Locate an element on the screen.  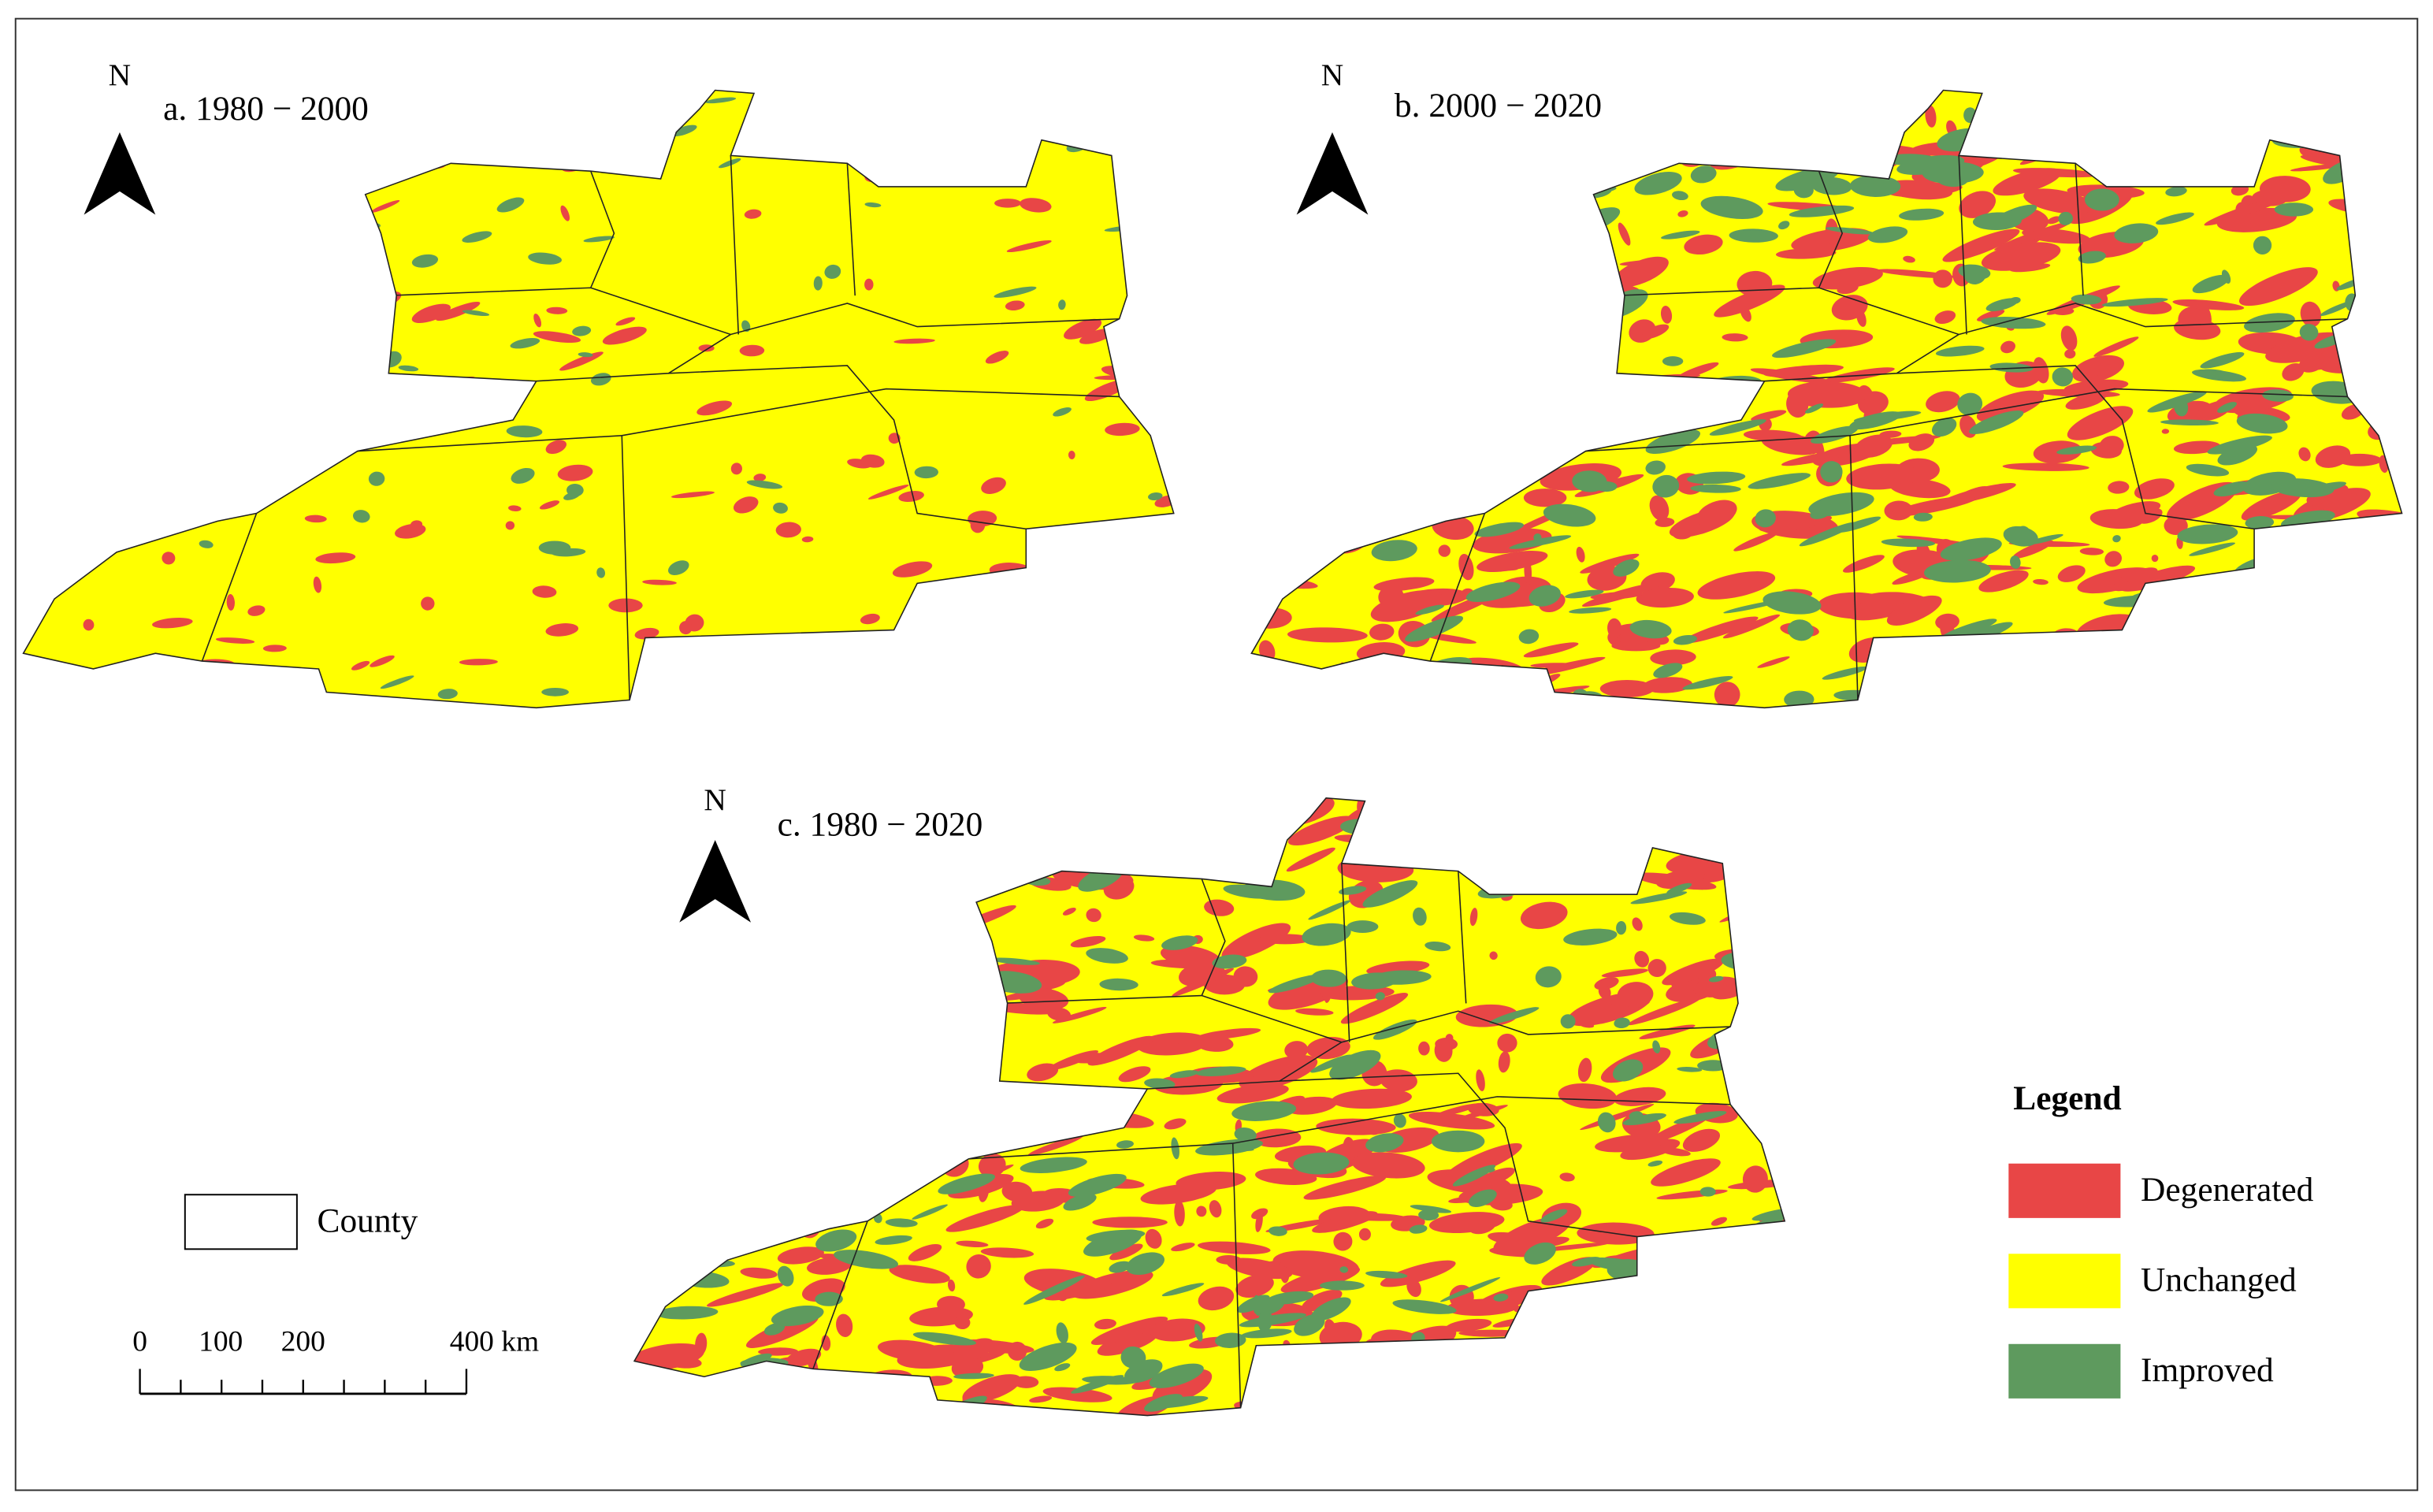
north-arrow is located at coordinates (120, 173).